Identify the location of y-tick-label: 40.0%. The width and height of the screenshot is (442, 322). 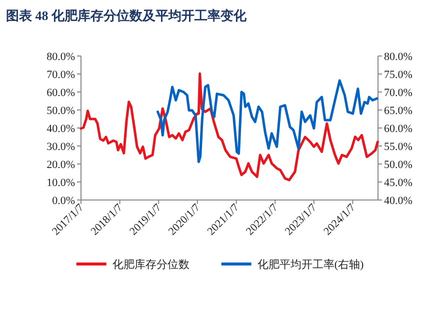
(60, 129).